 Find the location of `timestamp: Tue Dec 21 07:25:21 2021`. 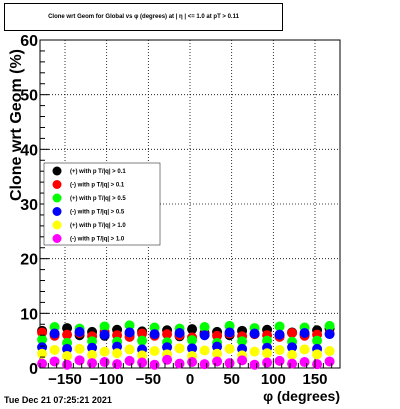

timestamp: Tue Dec 21 07:25:21 2021 is located at coordinates (58, 400).